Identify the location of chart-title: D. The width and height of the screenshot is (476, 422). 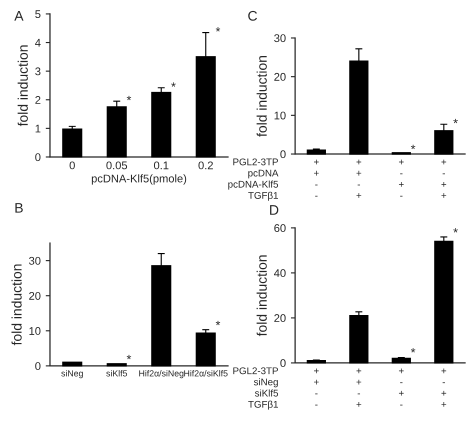
(274, 210).